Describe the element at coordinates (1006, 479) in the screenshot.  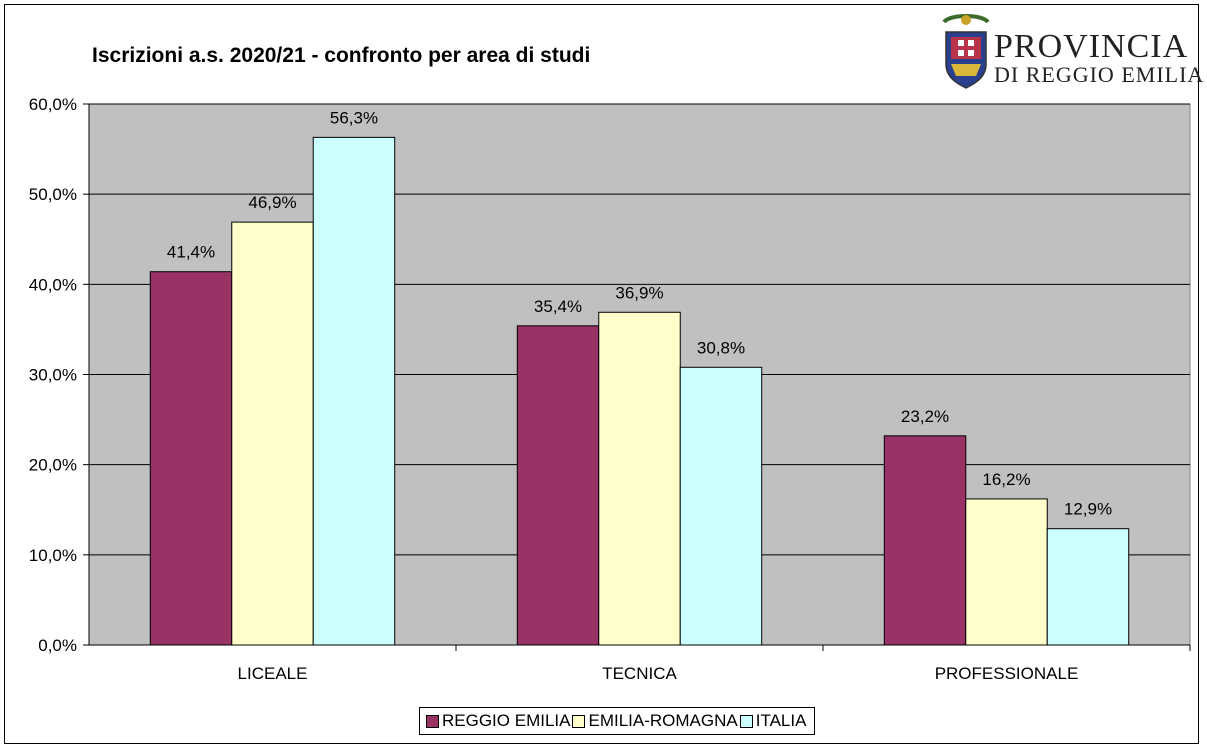
I see `data-label: 16,2%` at that location.